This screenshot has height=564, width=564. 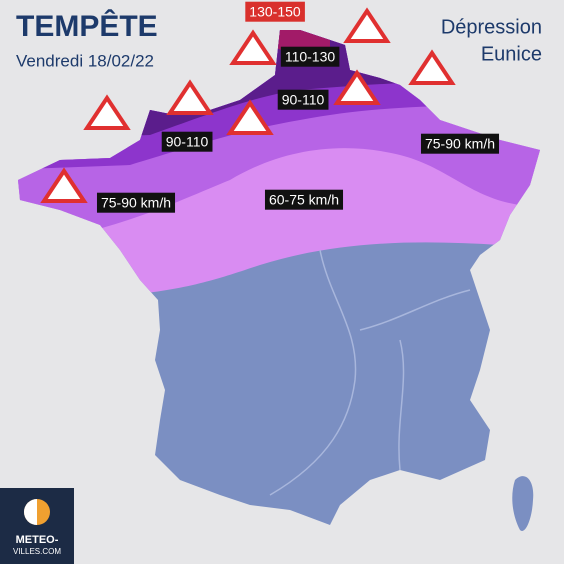 I want to click on zone-label: 130-150, so click(x=275, y=12).